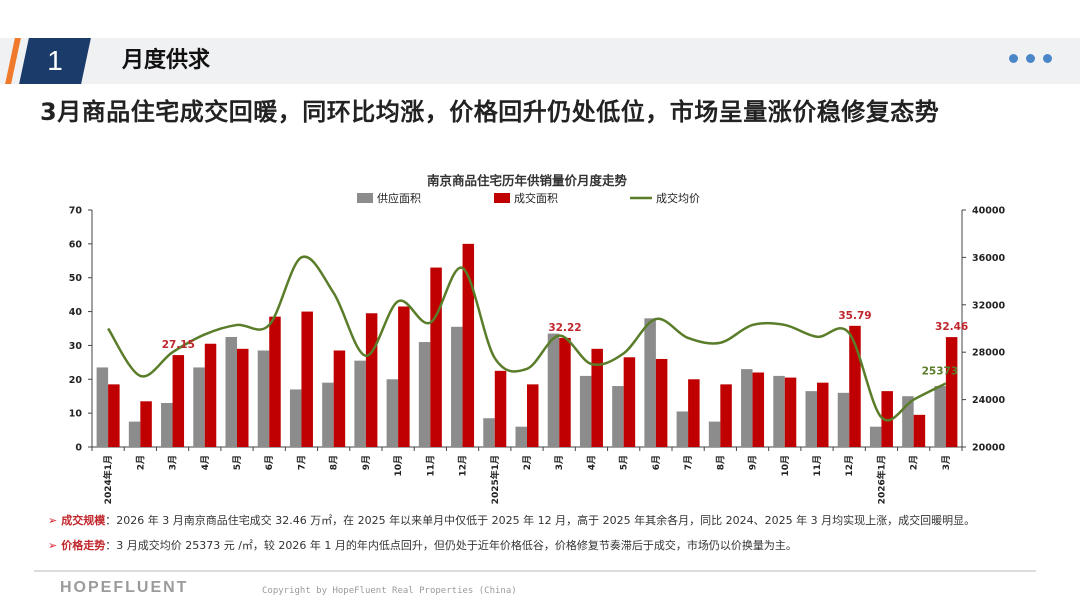 This screenshot has height=608, width=1080. What do you see at coordinates (720, 462) in the screenshot?
I see `x-tick-label: 8月` at bounding box center [720, 462].